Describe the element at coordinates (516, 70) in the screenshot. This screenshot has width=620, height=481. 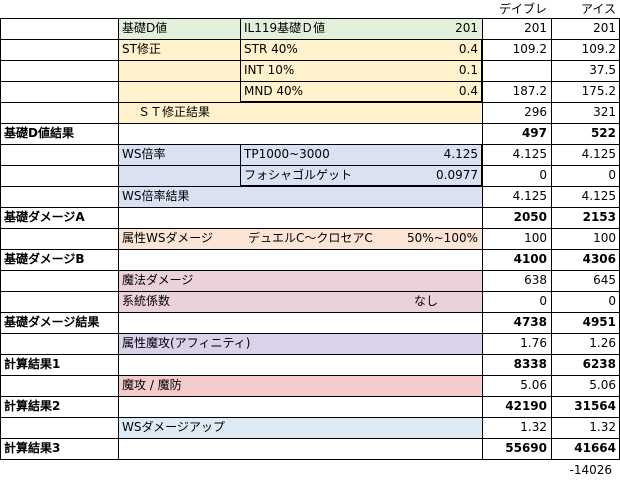
I see `row-debuff-value` at that location.